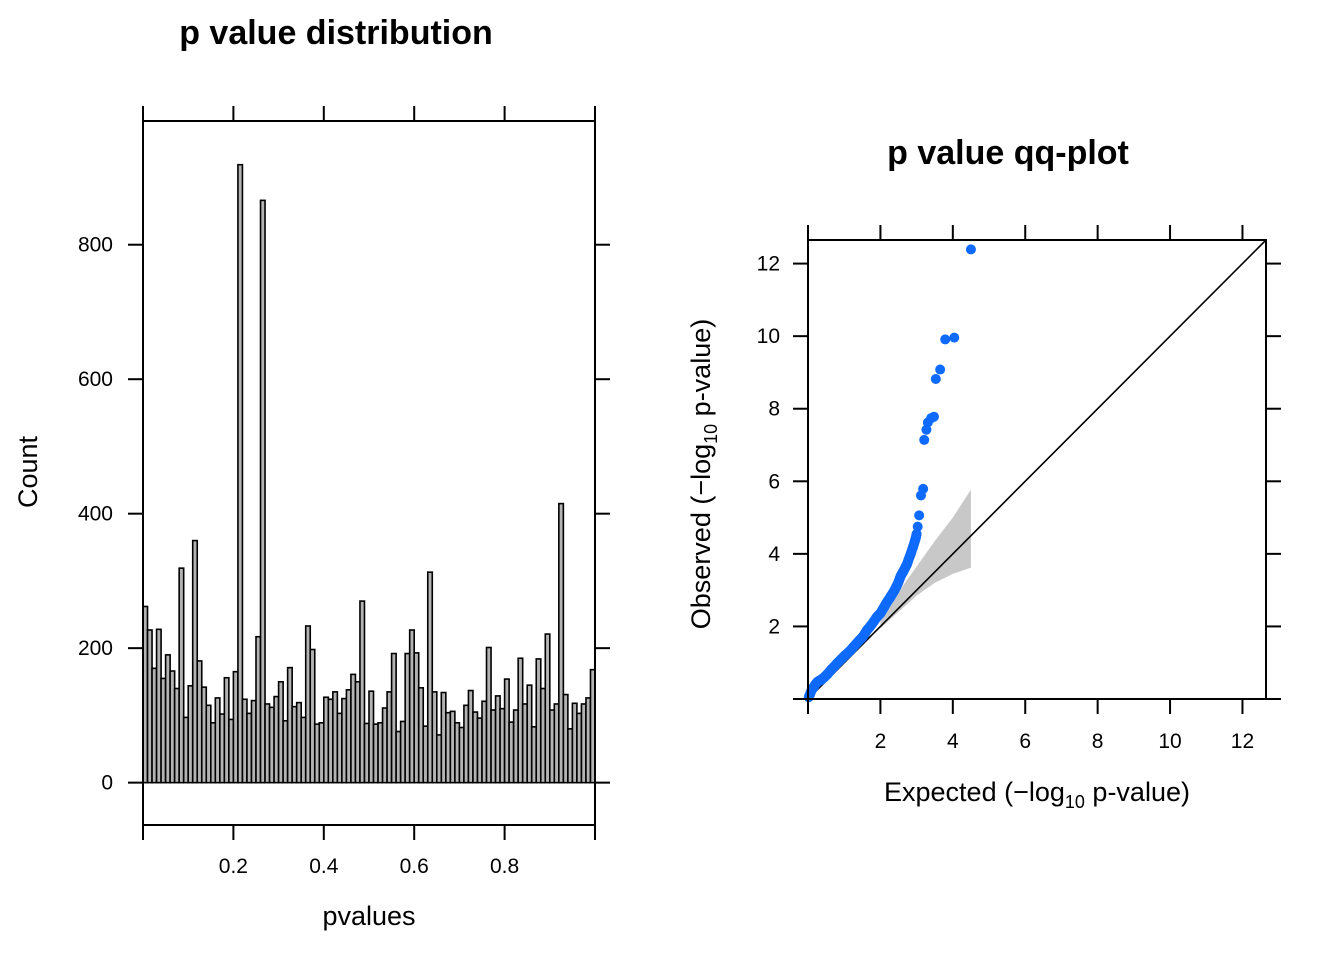 The width and height of the screenshot is (1344, 960). I want to click on histogram-ytick-label: 200, so click(95, 648).